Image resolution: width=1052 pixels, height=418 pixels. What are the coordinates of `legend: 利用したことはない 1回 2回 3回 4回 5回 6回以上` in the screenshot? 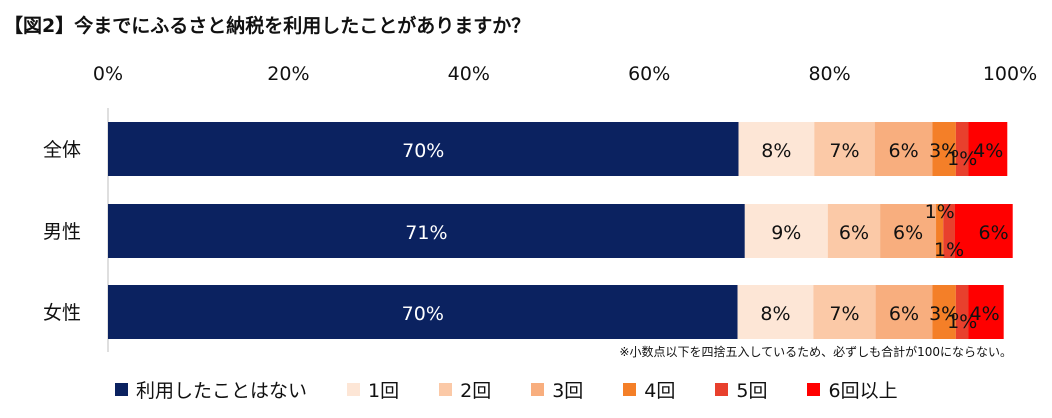 It's located at (506, 389).